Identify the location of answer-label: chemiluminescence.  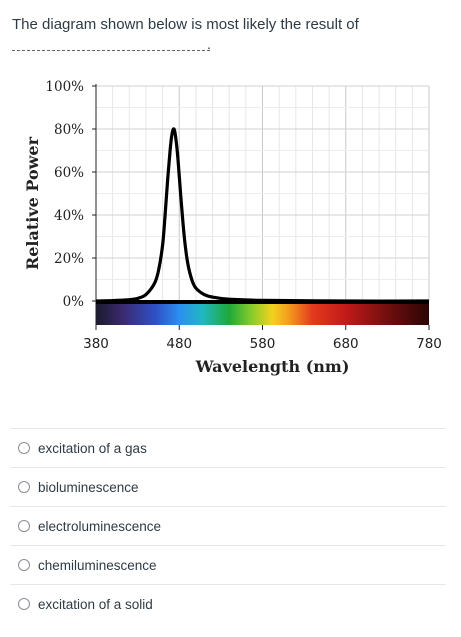
(97, 565).